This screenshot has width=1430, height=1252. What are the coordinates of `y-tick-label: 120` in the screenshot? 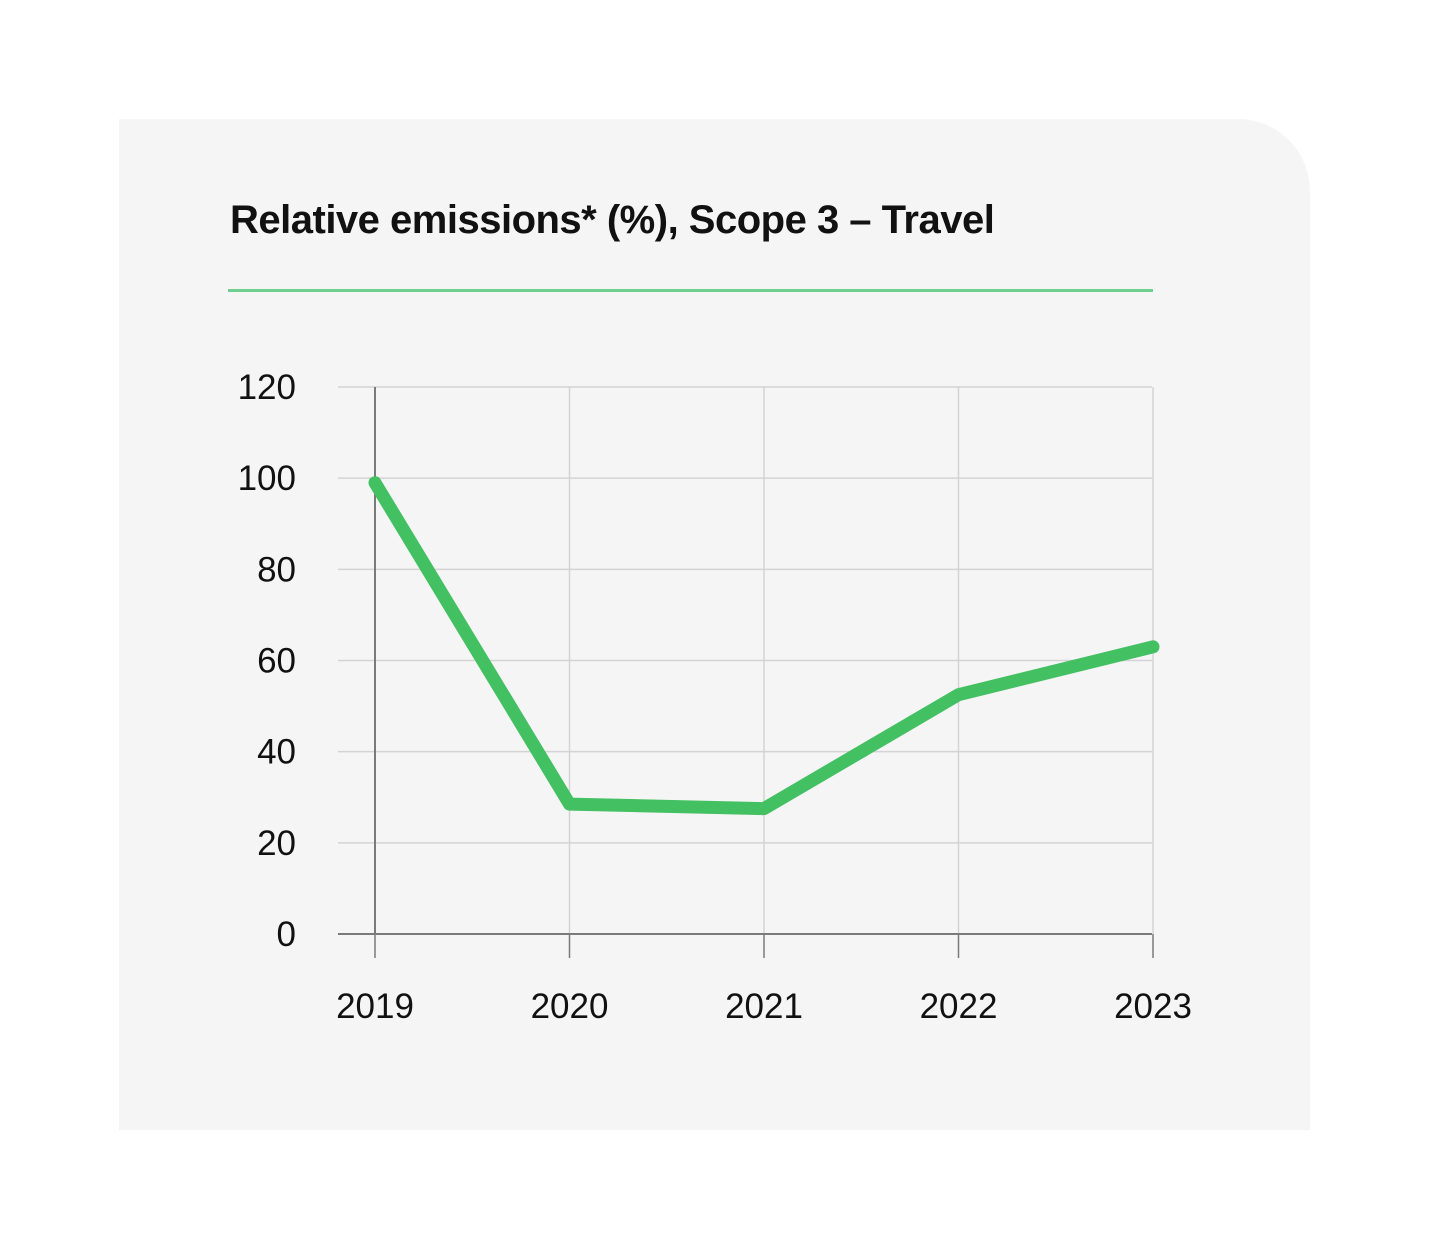 It's located at (267, 387).